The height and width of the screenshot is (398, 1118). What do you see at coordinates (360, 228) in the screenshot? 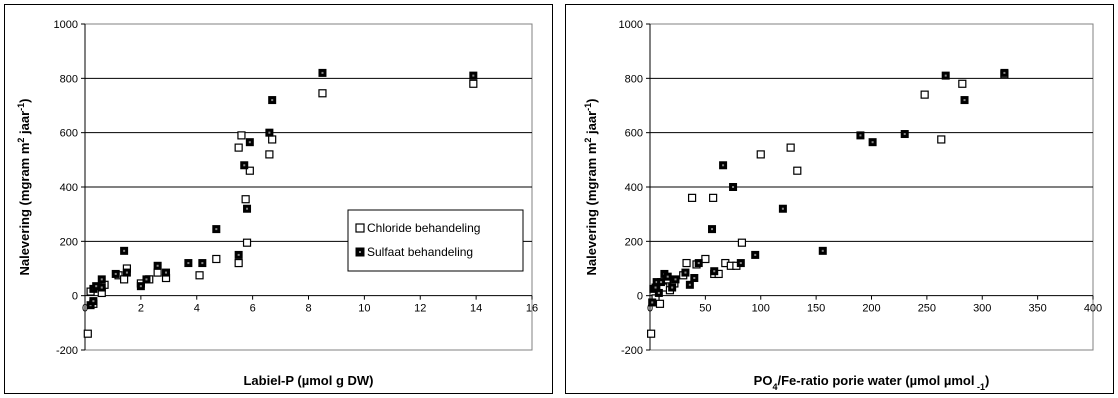
I see `legend-marker-open` at bounding box center [360, 228].